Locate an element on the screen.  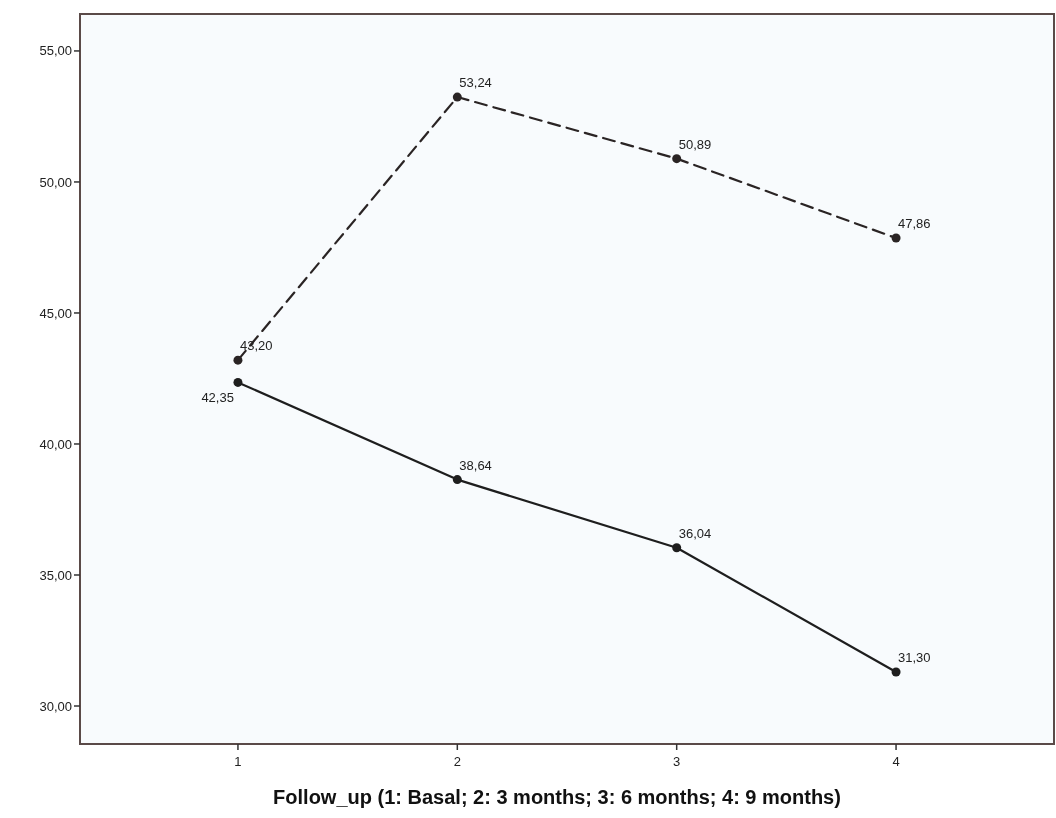
data-label: 47,86 is located at coordinates (914, 224).